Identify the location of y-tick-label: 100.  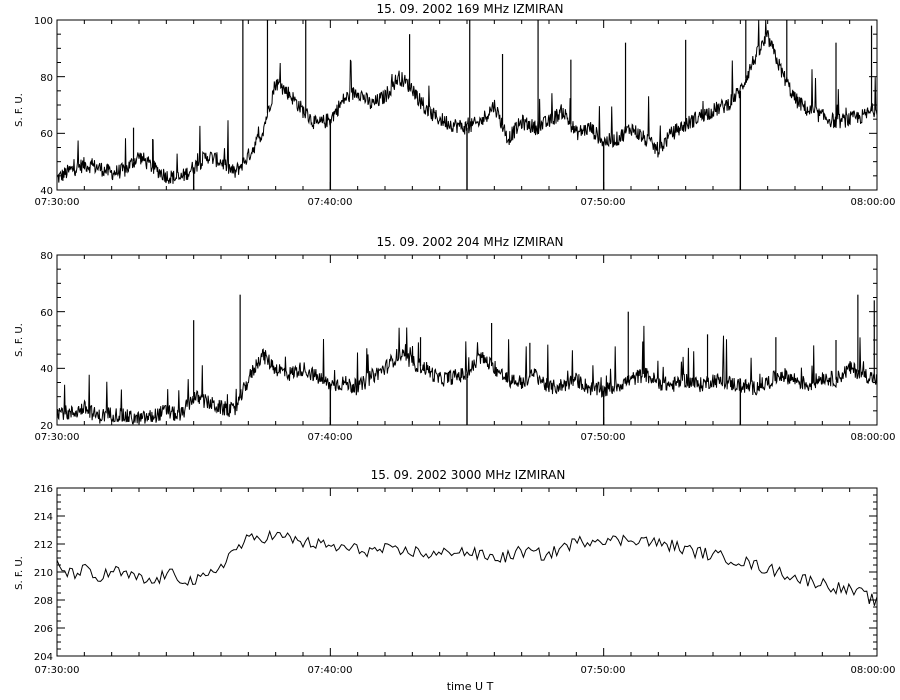
(43, 21).